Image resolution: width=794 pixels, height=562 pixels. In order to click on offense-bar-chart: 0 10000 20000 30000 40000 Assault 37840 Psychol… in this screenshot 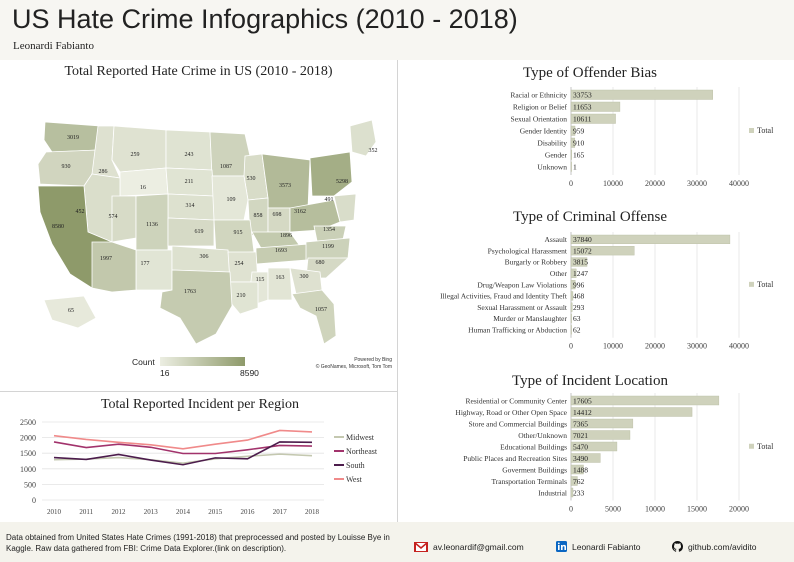, I will do `click(607, 291)`.